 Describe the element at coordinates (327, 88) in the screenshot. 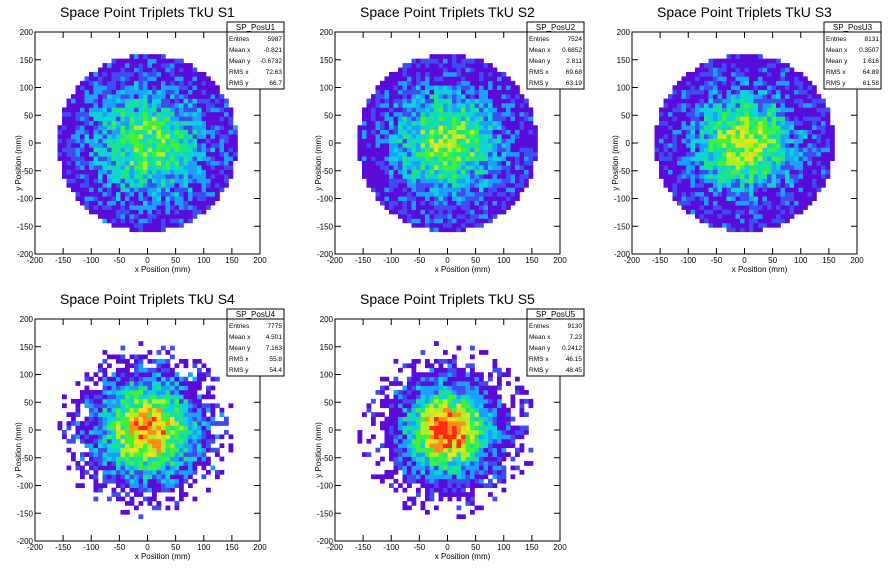

I see `y-tick-label: 100` at that location.